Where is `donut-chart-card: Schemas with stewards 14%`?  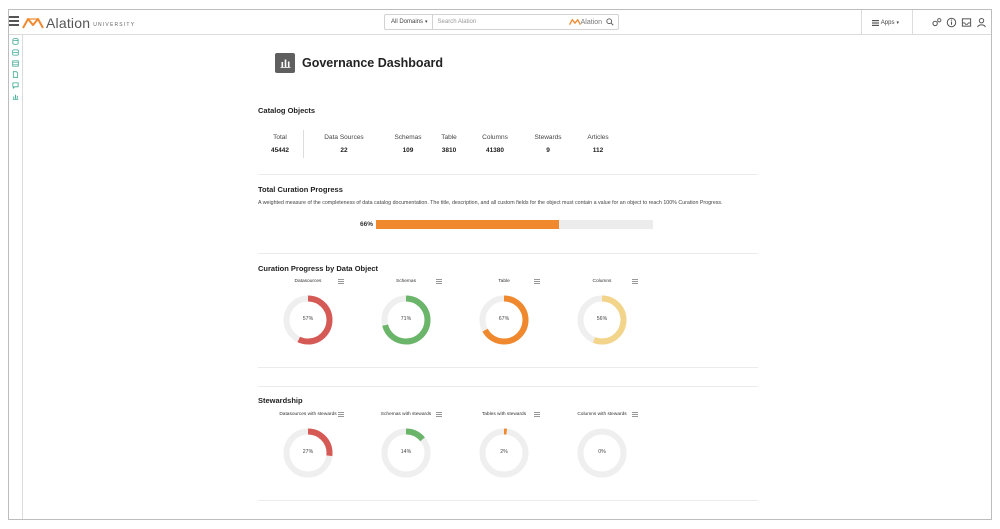 donut-chart-card: Schemas with stewards 14% is located at coordinates (406, 452).